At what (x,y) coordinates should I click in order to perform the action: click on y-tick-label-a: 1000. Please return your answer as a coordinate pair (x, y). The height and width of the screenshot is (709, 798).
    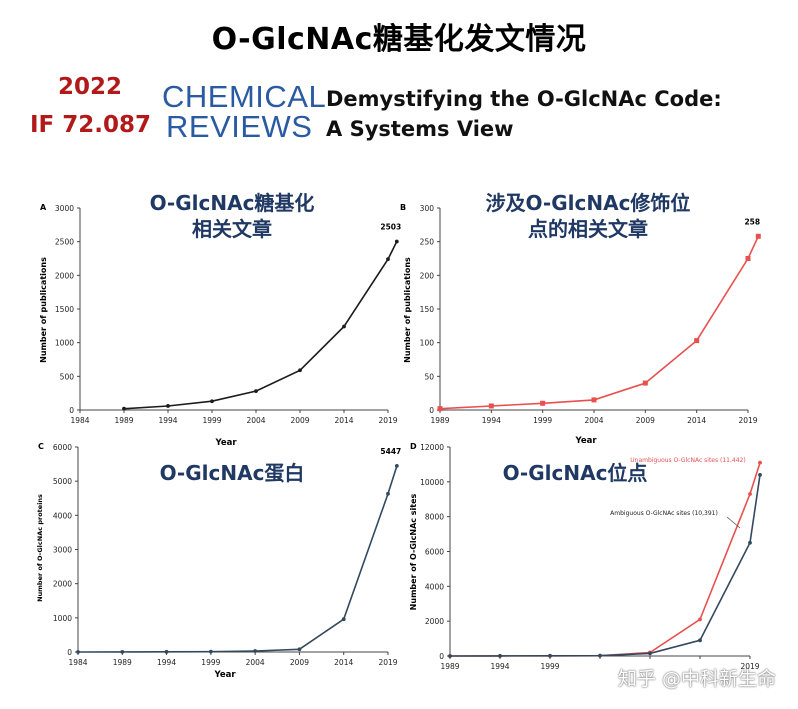
    Looking at the image, I should click on (64, 343).